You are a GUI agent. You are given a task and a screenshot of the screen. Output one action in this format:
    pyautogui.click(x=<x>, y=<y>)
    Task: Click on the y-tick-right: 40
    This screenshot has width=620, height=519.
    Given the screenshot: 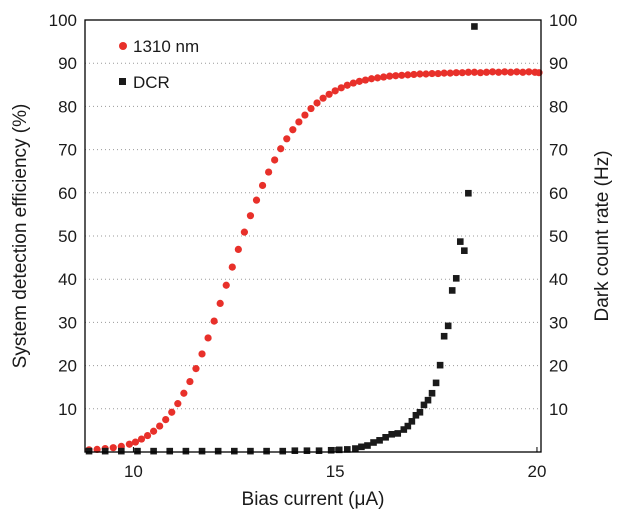 What is the action you would take?
    pyautogui.click(x=558, y=279)
    